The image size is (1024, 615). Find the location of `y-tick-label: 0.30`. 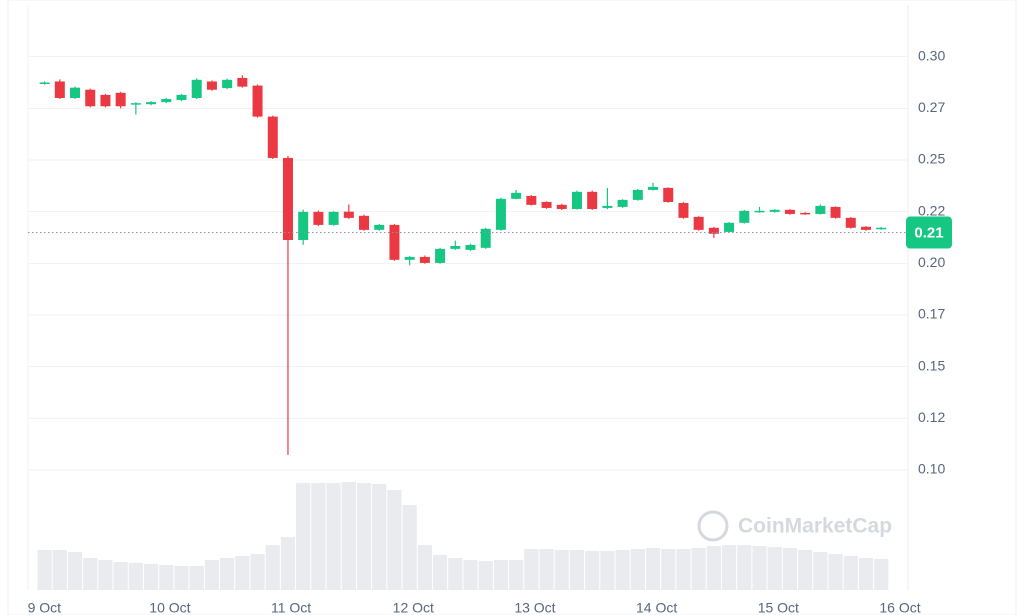

y-tick-label: 0.30 is located at coordinates (931, 55).